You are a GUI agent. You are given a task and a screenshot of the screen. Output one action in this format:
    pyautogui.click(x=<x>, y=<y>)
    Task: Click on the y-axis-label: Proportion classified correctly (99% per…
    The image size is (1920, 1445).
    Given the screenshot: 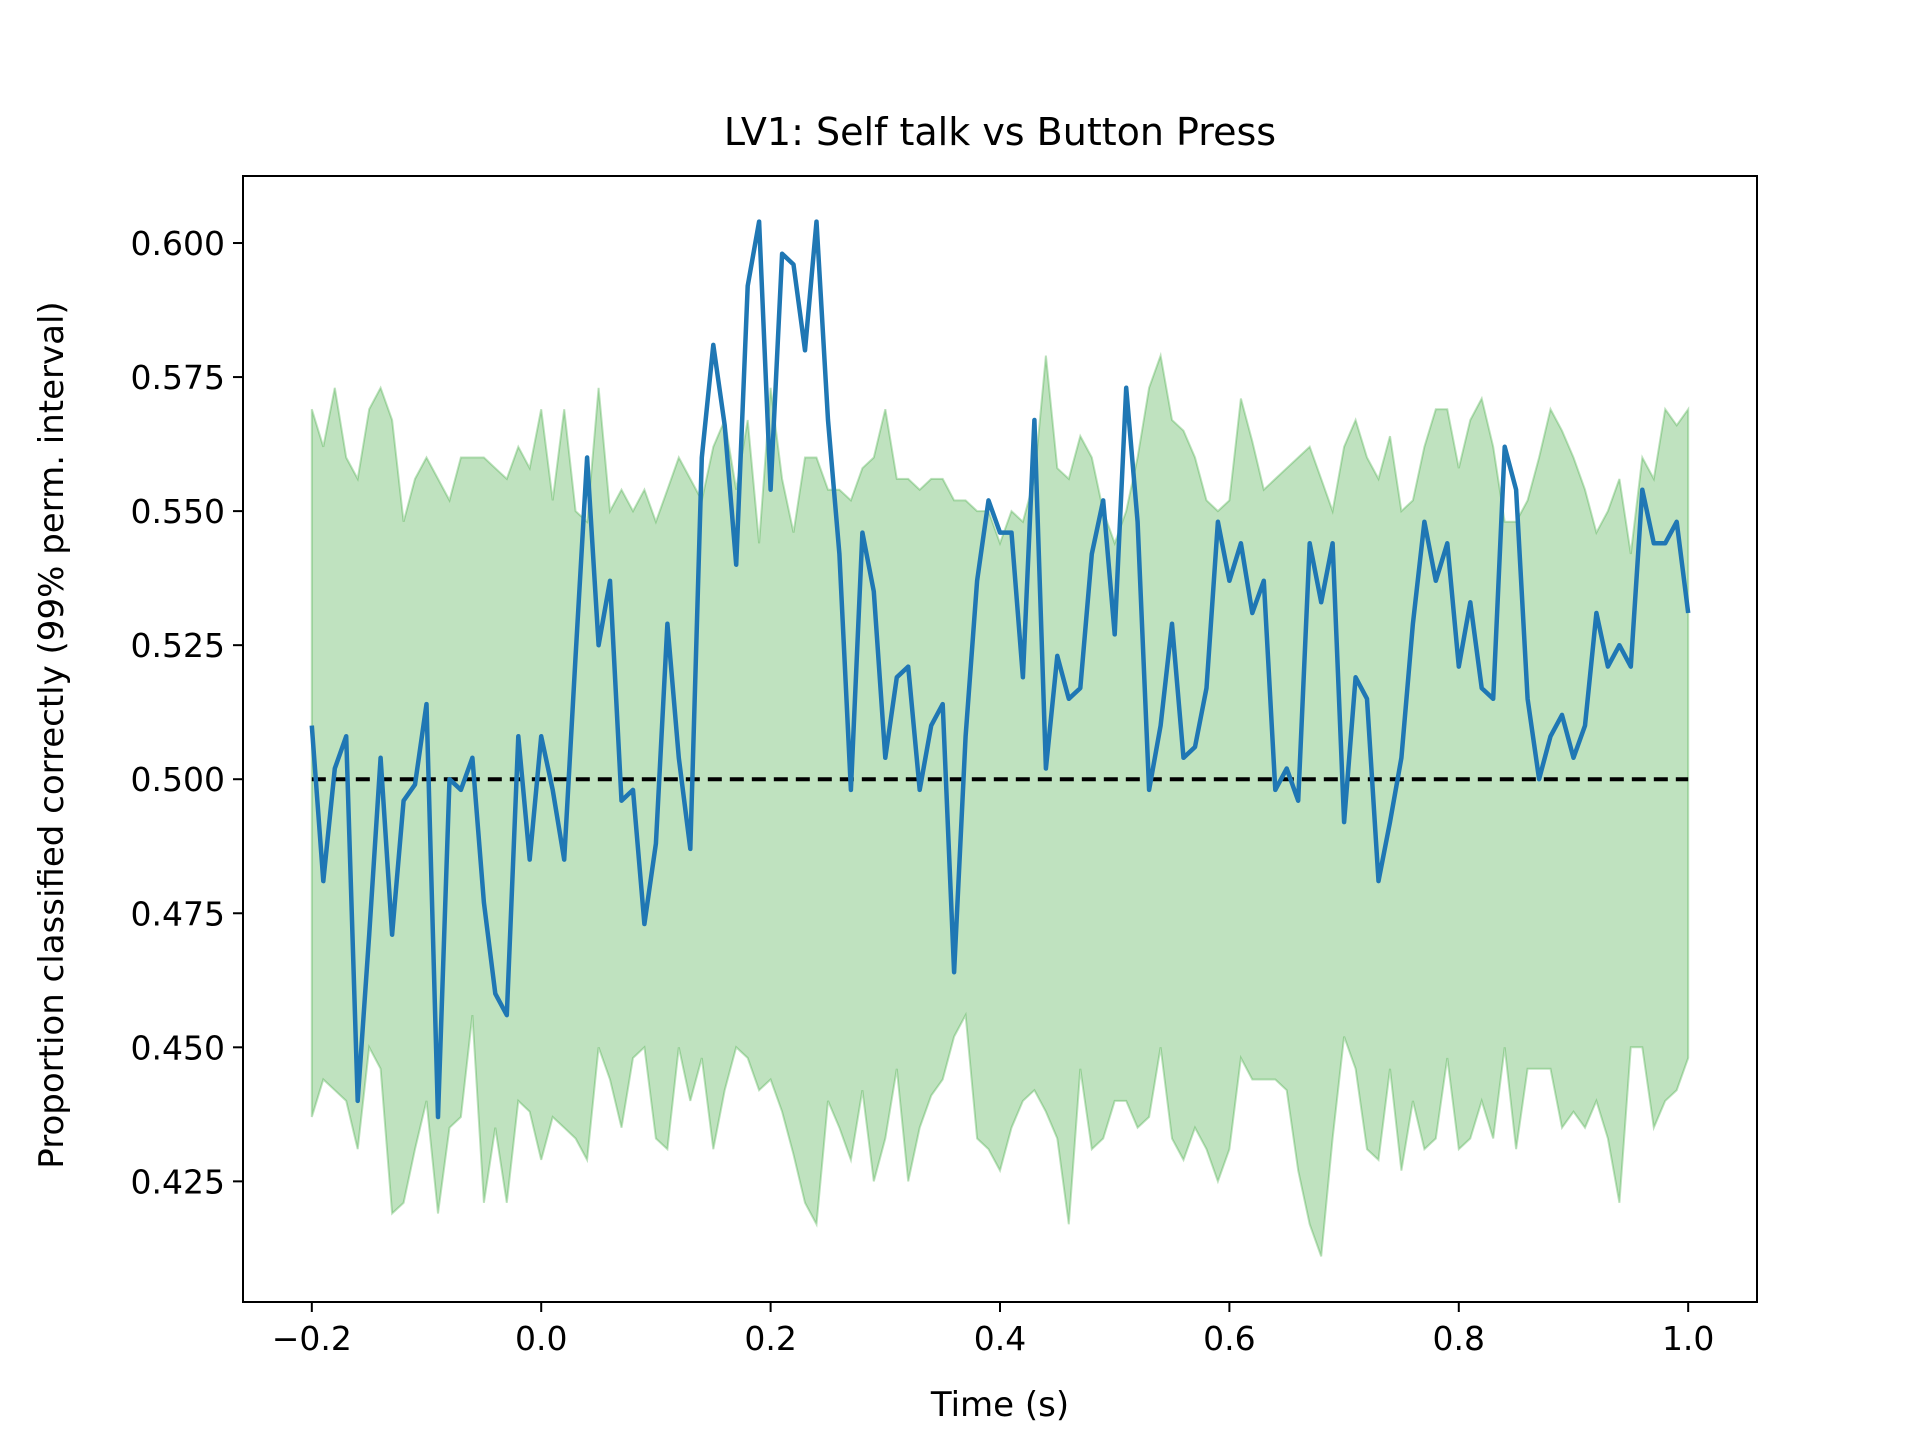 What is the action you would take?
    pyautogui.click(x=52, y=734)
    